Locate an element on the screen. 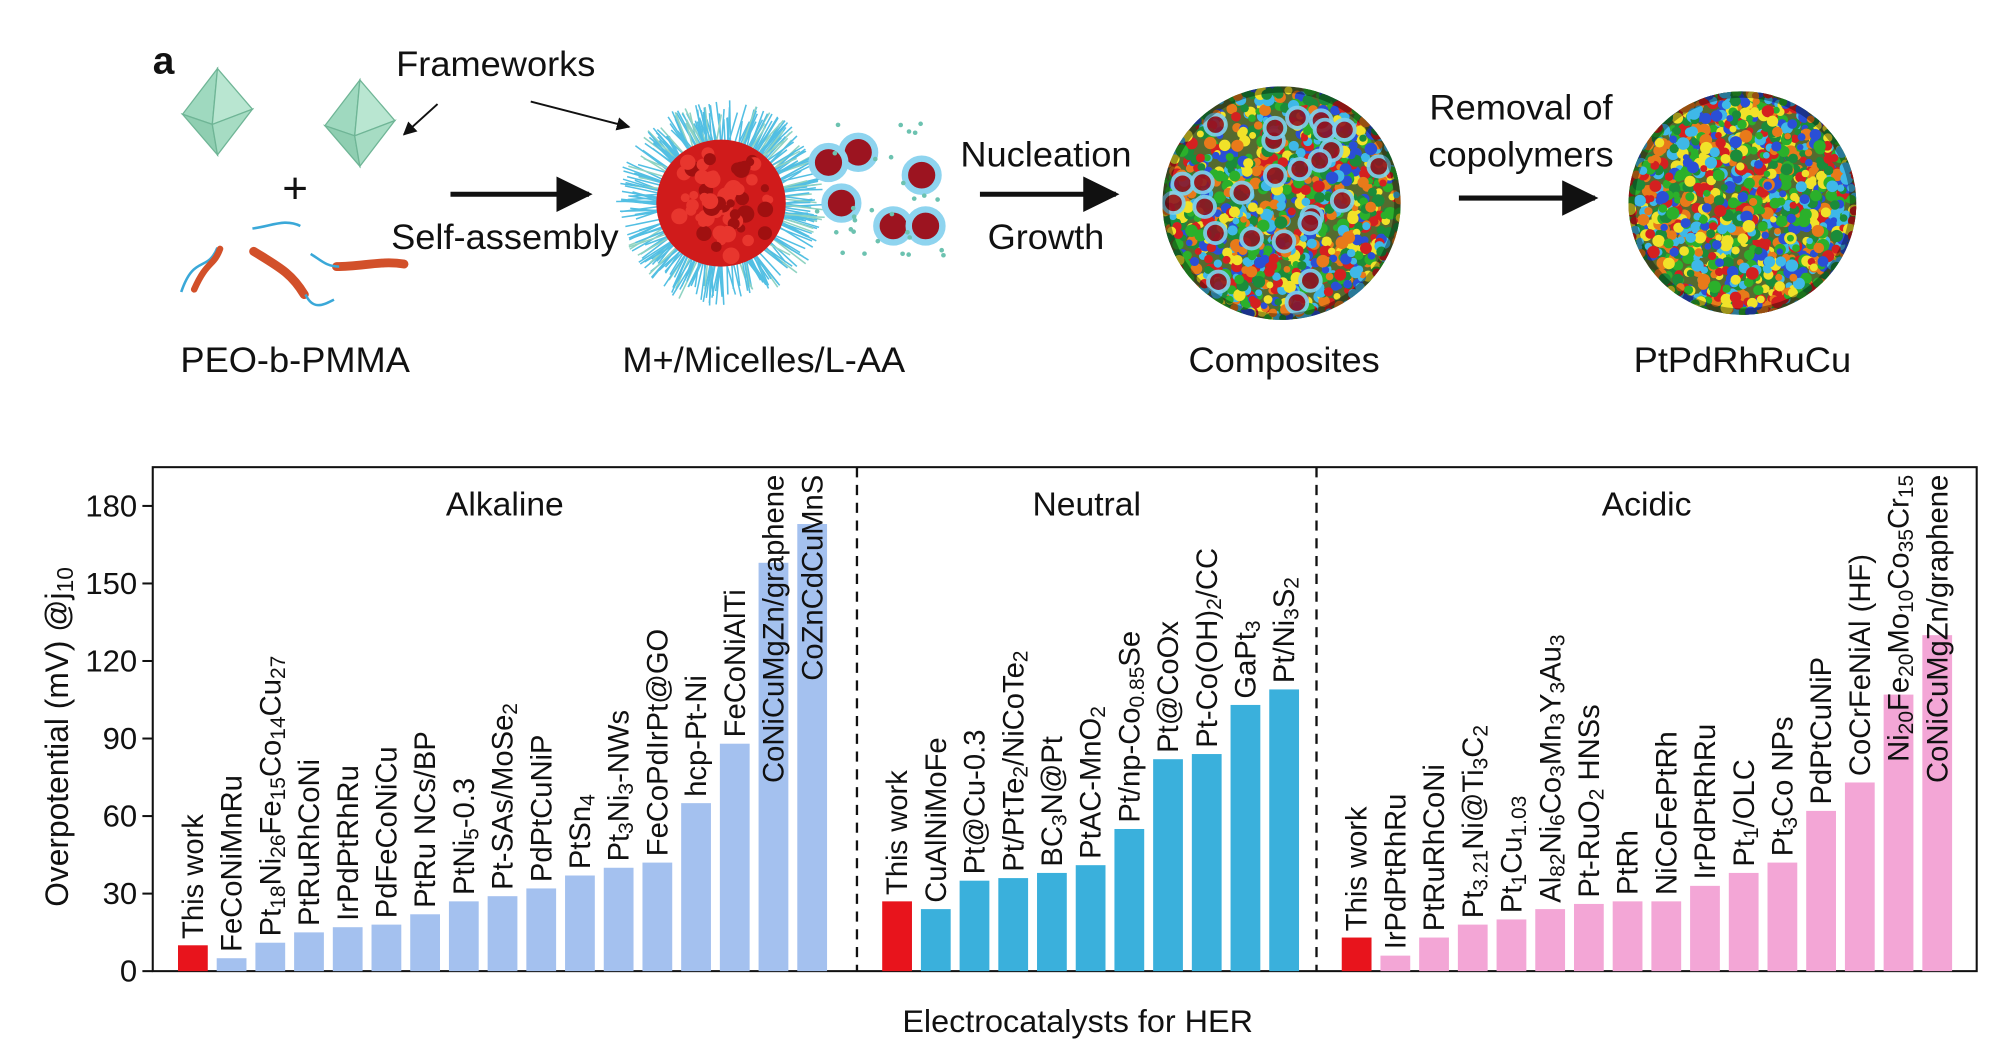 The image size is (2000, 1060). bar-label: IrPdPtRhRu is located at coordinates (1704, 802).